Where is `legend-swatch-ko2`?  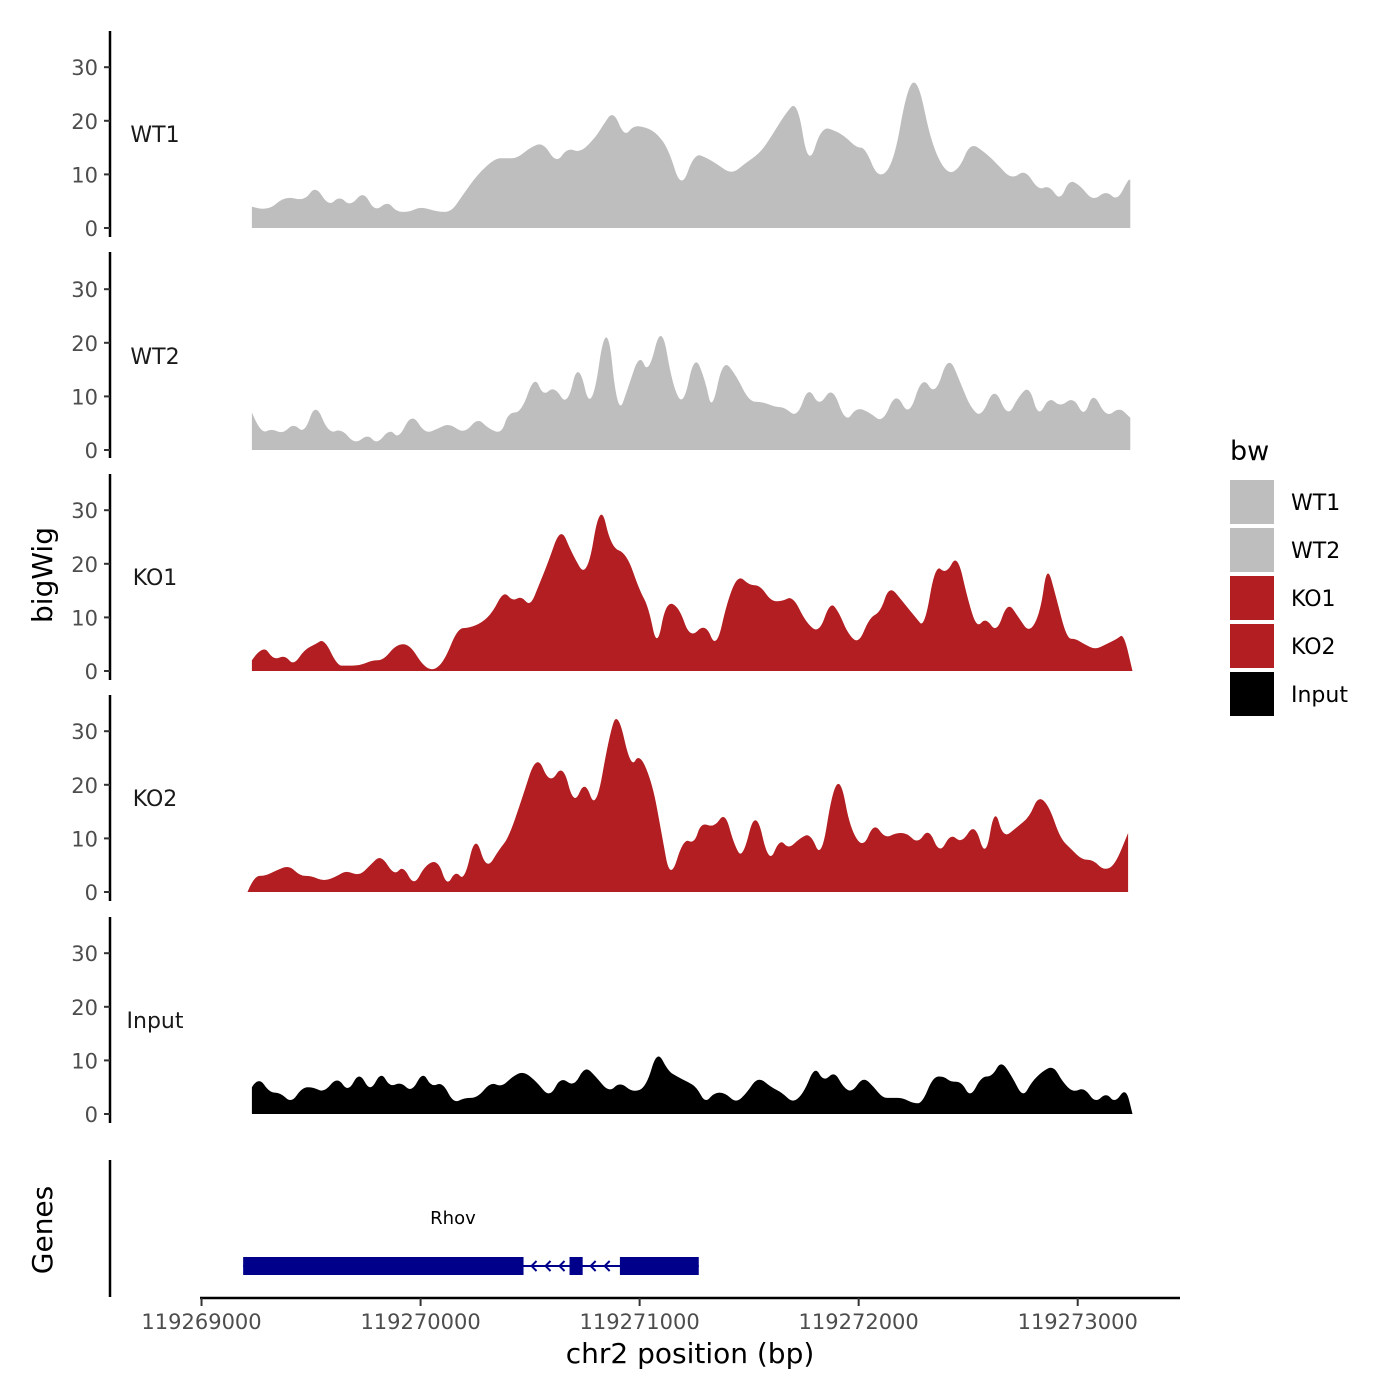 legend-swatch-ko2 is located at coordinates (1252, 646).